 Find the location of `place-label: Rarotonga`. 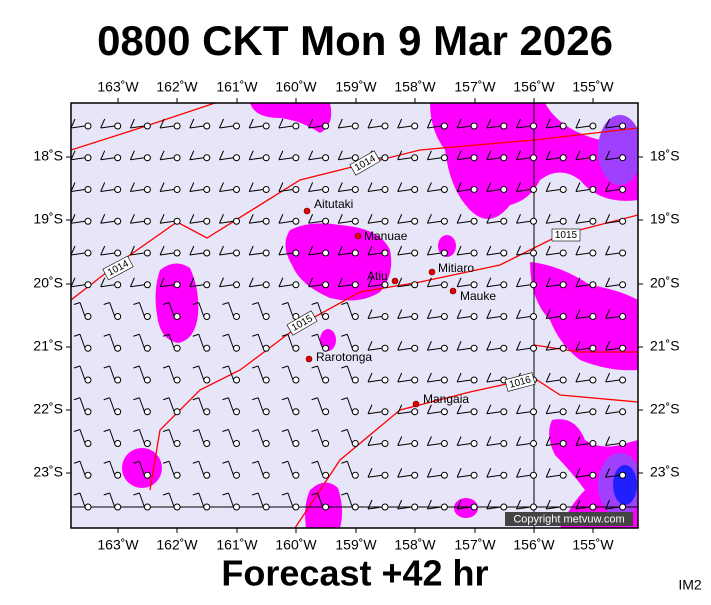

place-label: Rarotonga is located at coordinates (344, 357).